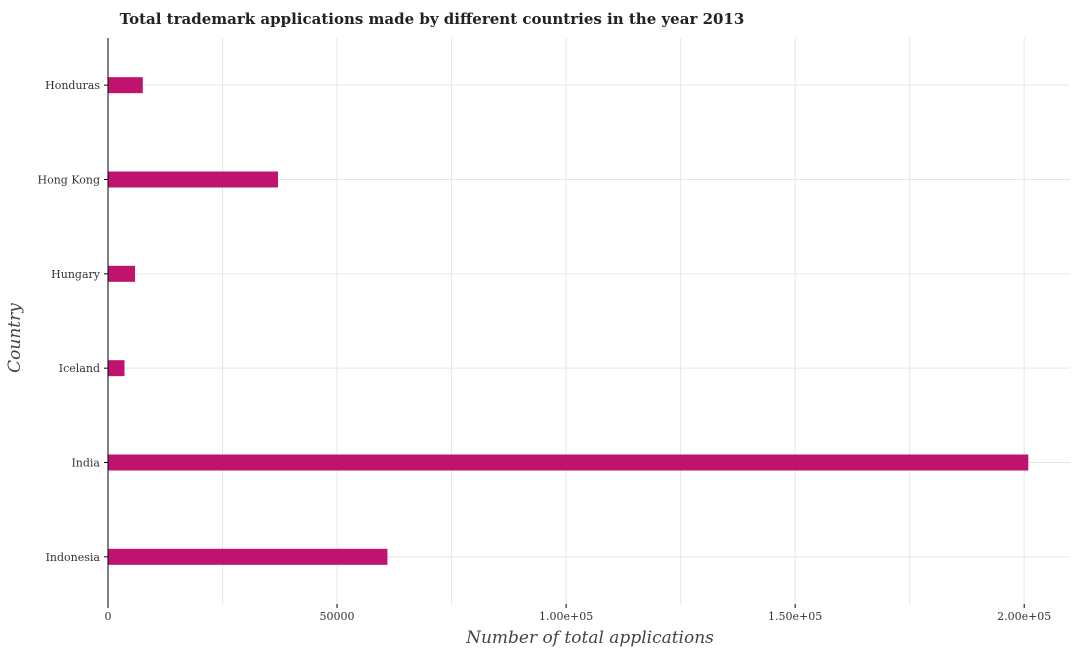 This screenshot has width=1078, height=650. I want to click on bar-hong-kong, so click(193, 179).